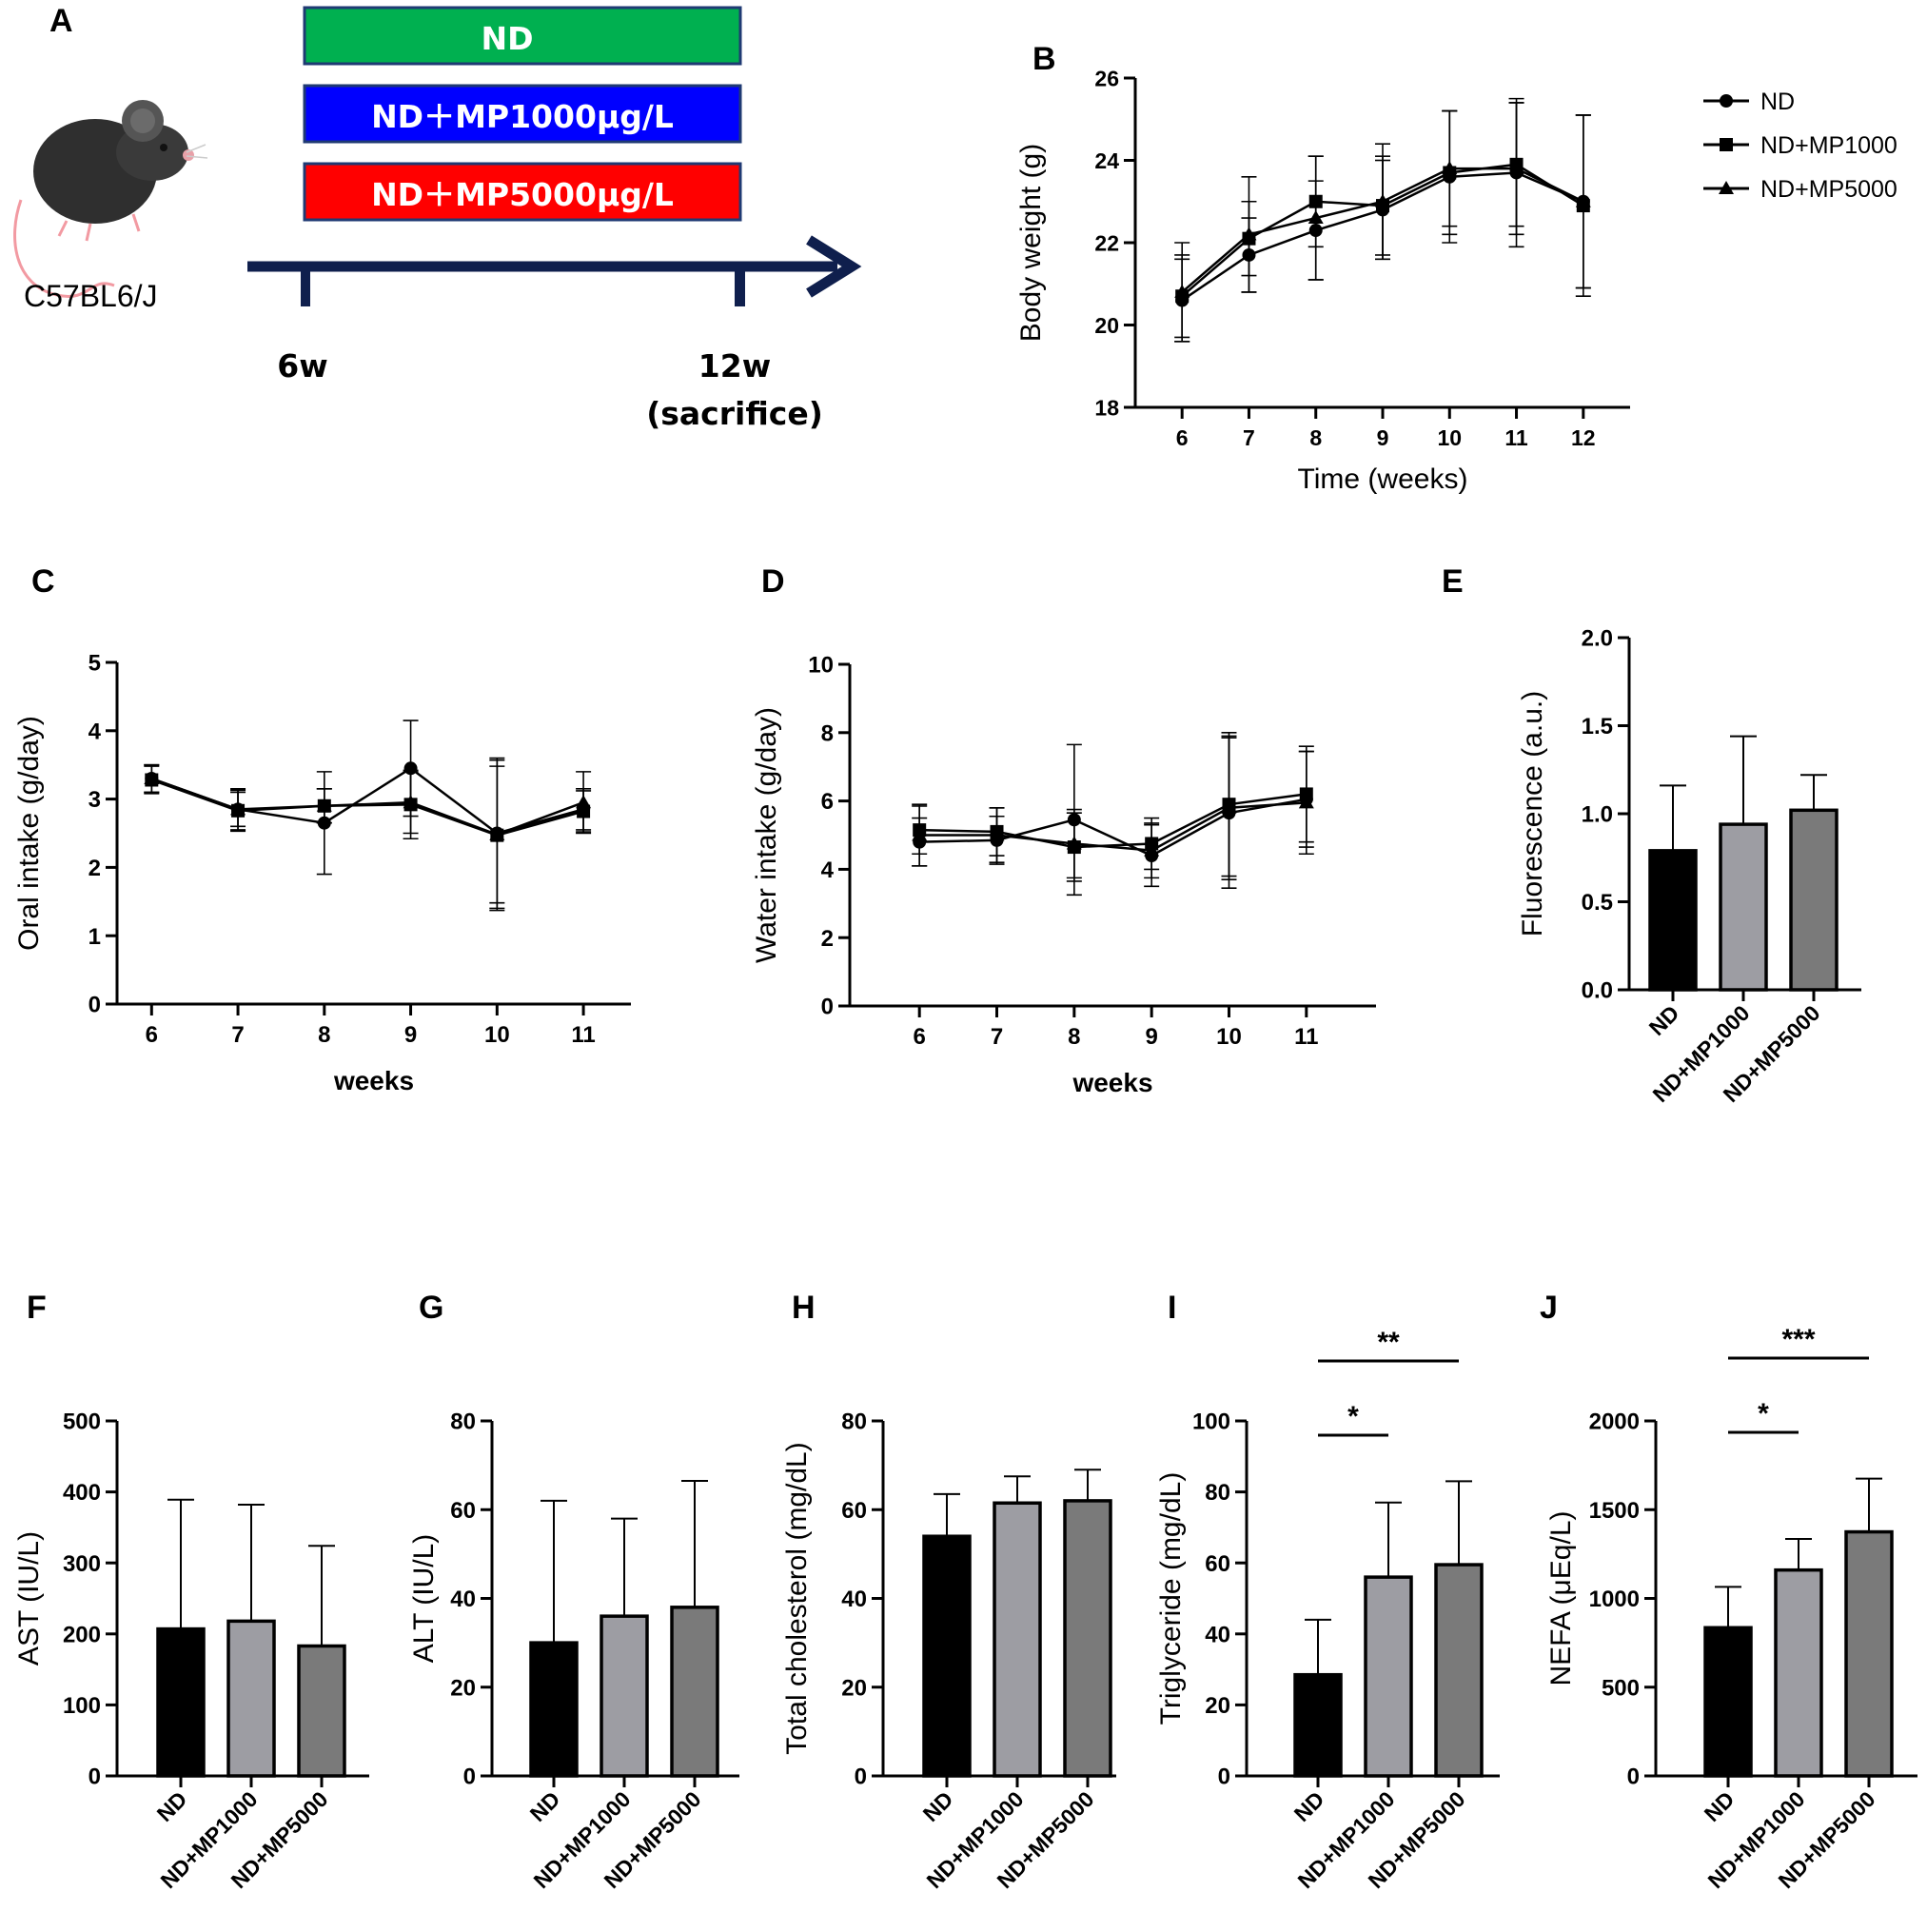  What do you see at coordinates (773, 581) in the screenshot?
I see `panel-letter-d: D` at bounding box center [773, 581].